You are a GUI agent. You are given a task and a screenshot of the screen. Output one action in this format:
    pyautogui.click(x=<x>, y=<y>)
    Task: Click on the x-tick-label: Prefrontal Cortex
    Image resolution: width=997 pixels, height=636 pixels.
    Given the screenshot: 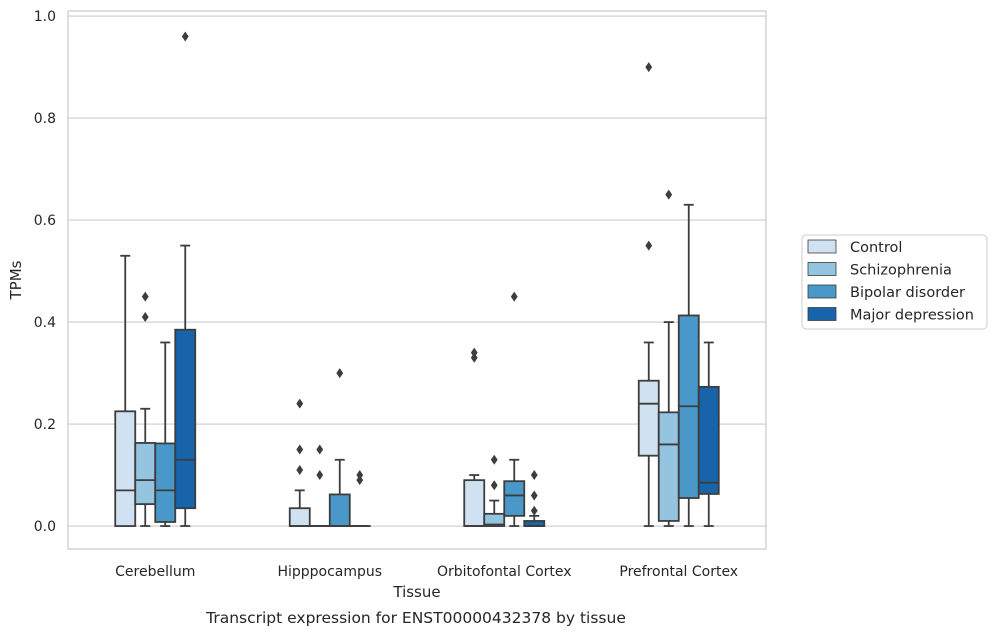 What is the action you would take?
    pyautogui.click(x=678, y=572)
    